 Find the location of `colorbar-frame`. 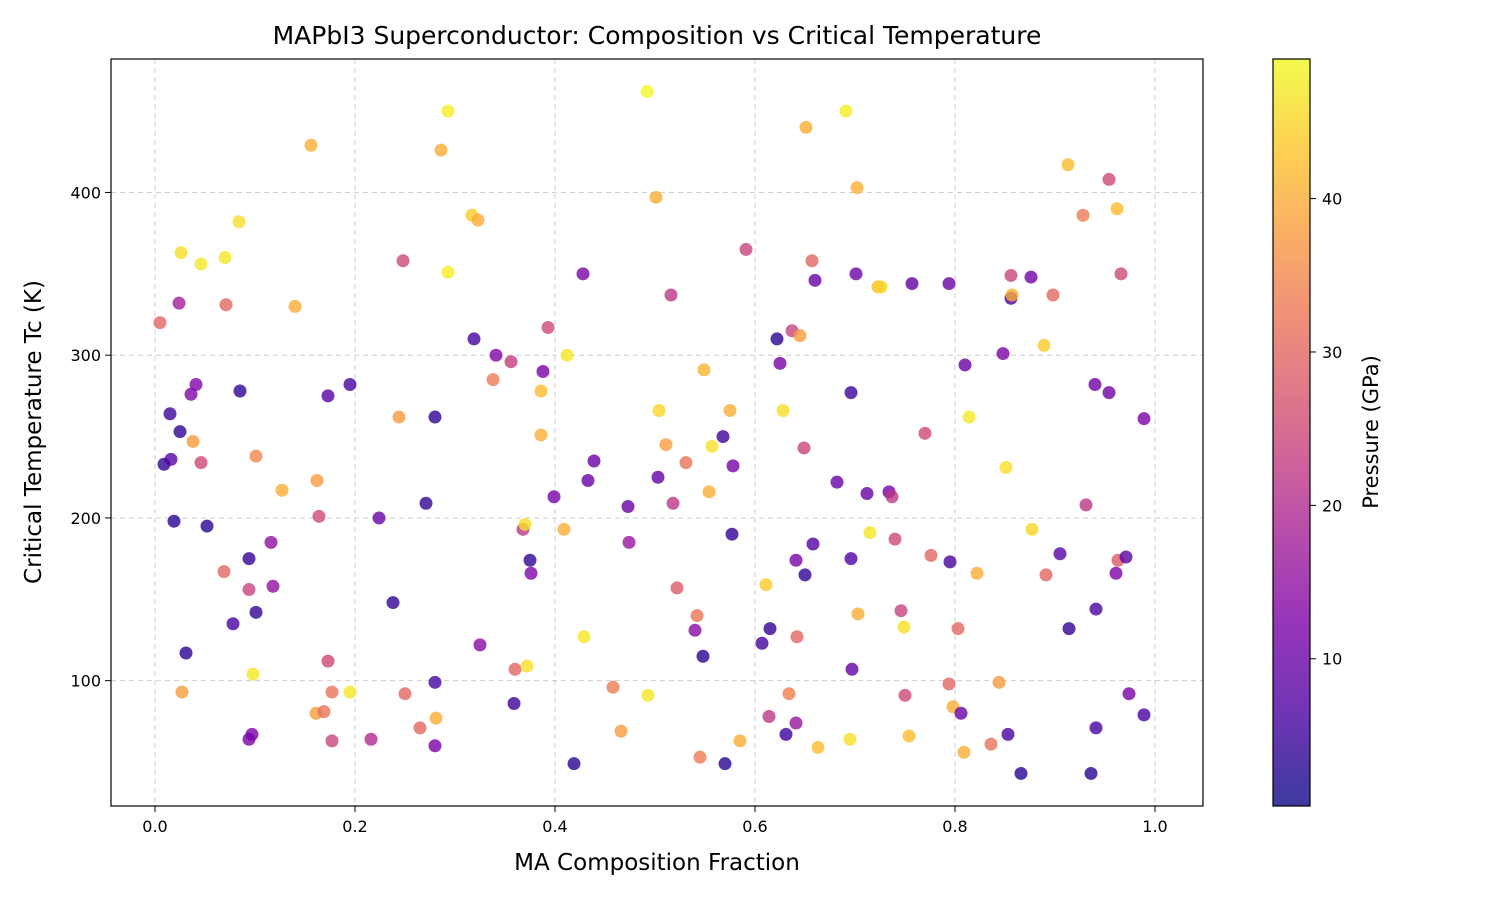

colorbar-frame is located at coordinates (1291, 432).